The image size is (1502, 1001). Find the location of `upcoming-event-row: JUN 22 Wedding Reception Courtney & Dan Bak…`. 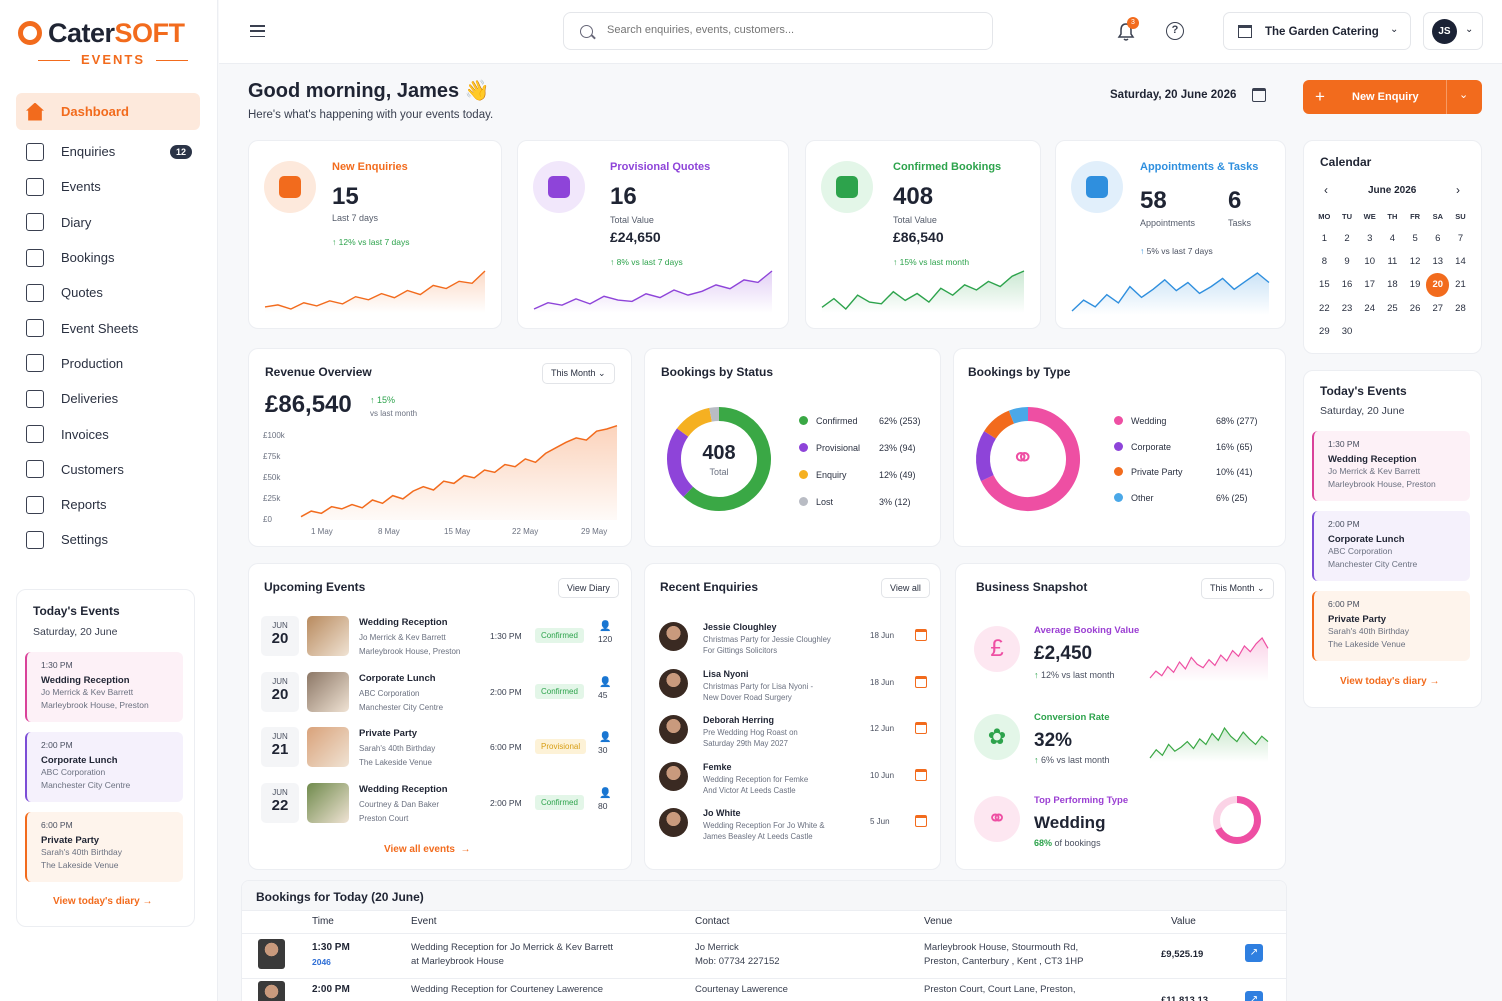

upcoming-event-row: JUN 22 Wedding Reception Courtney & Dan Bak… is located at coordinates (441, 804).